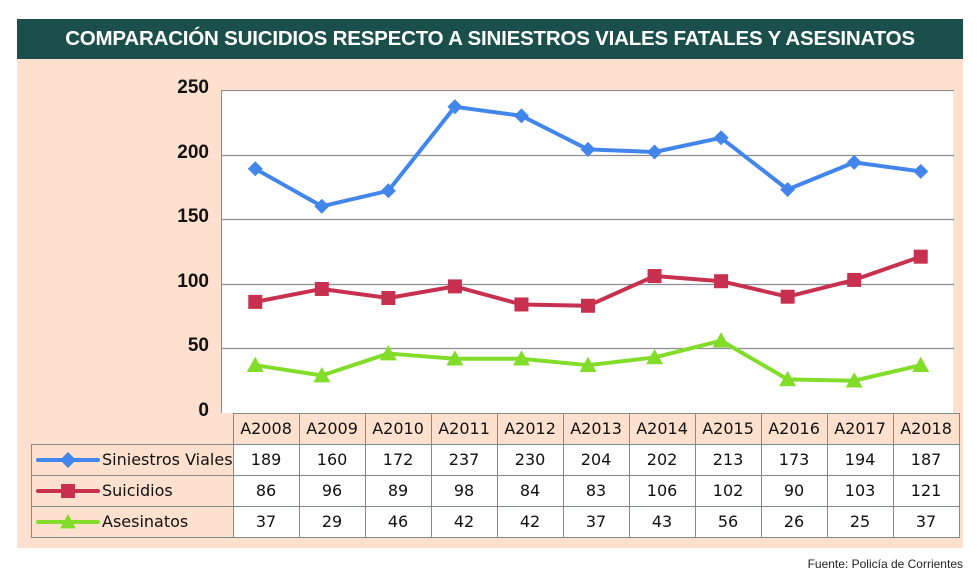  What do you see at coordinates (266, 459) in the screenshot?
I see `data-label: 189` at bounding box center [266, 459].